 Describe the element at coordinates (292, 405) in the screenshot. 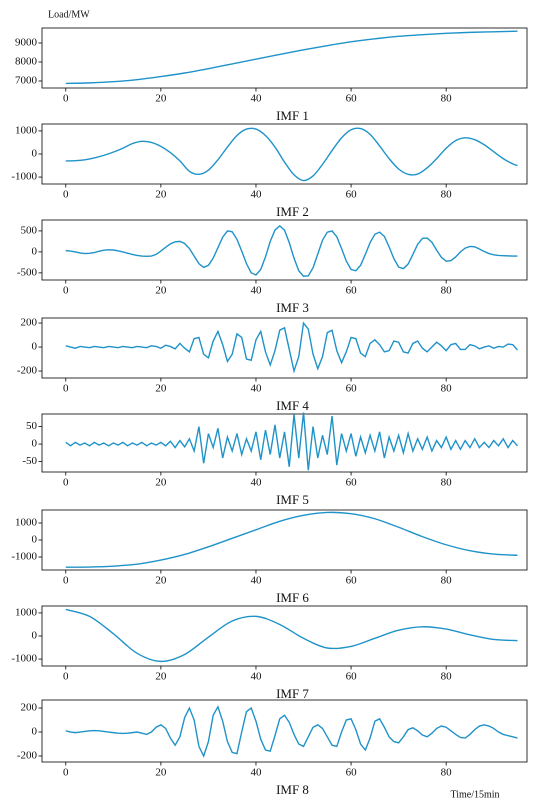

I see `panel-label: IMF 4` at that location.